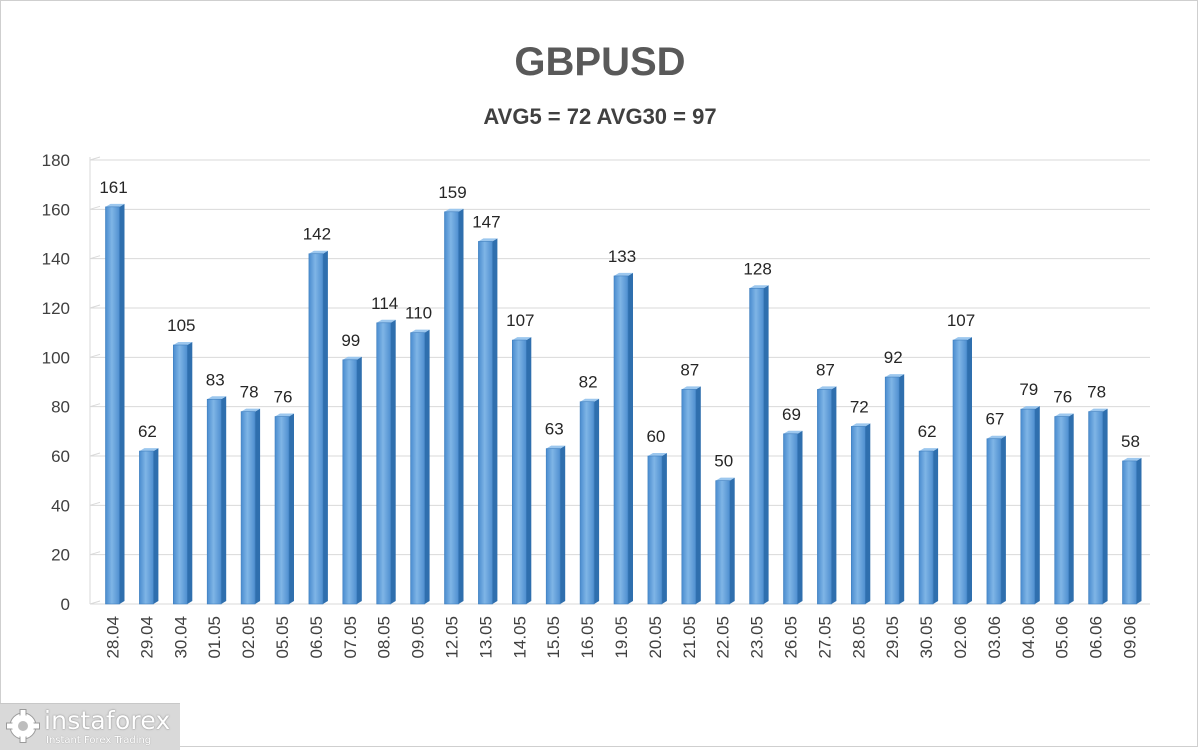  I want to click on data-label: 114, so click(384, 303).